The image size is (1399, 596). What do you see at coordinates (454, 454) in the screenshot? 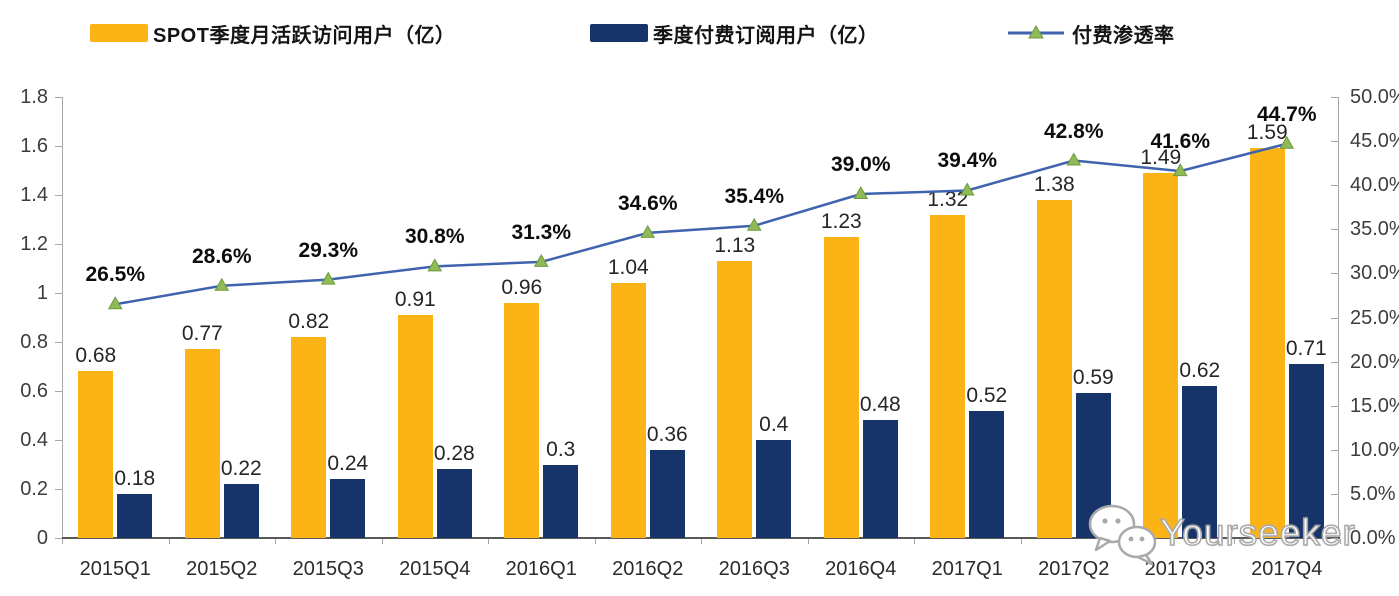
I see `bar-label-subs: 0.28` at bounding box center [454, 454].